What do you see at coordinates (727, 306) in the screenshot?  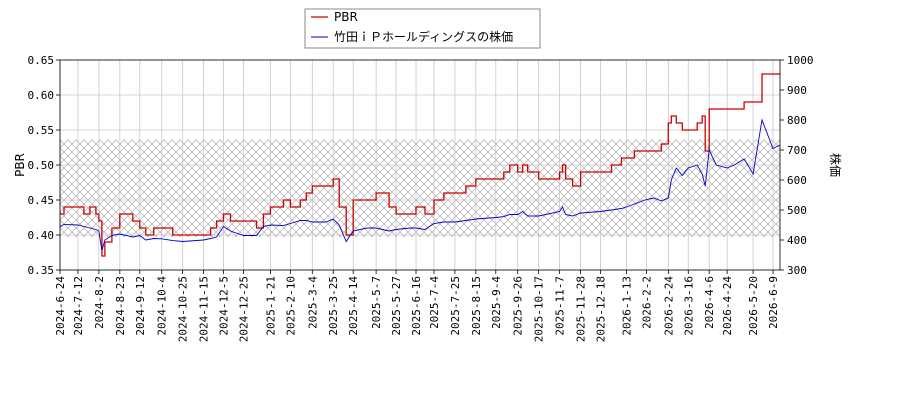 I see `x-tick-label: 2026-4-24` at bounding box center [727, 306].